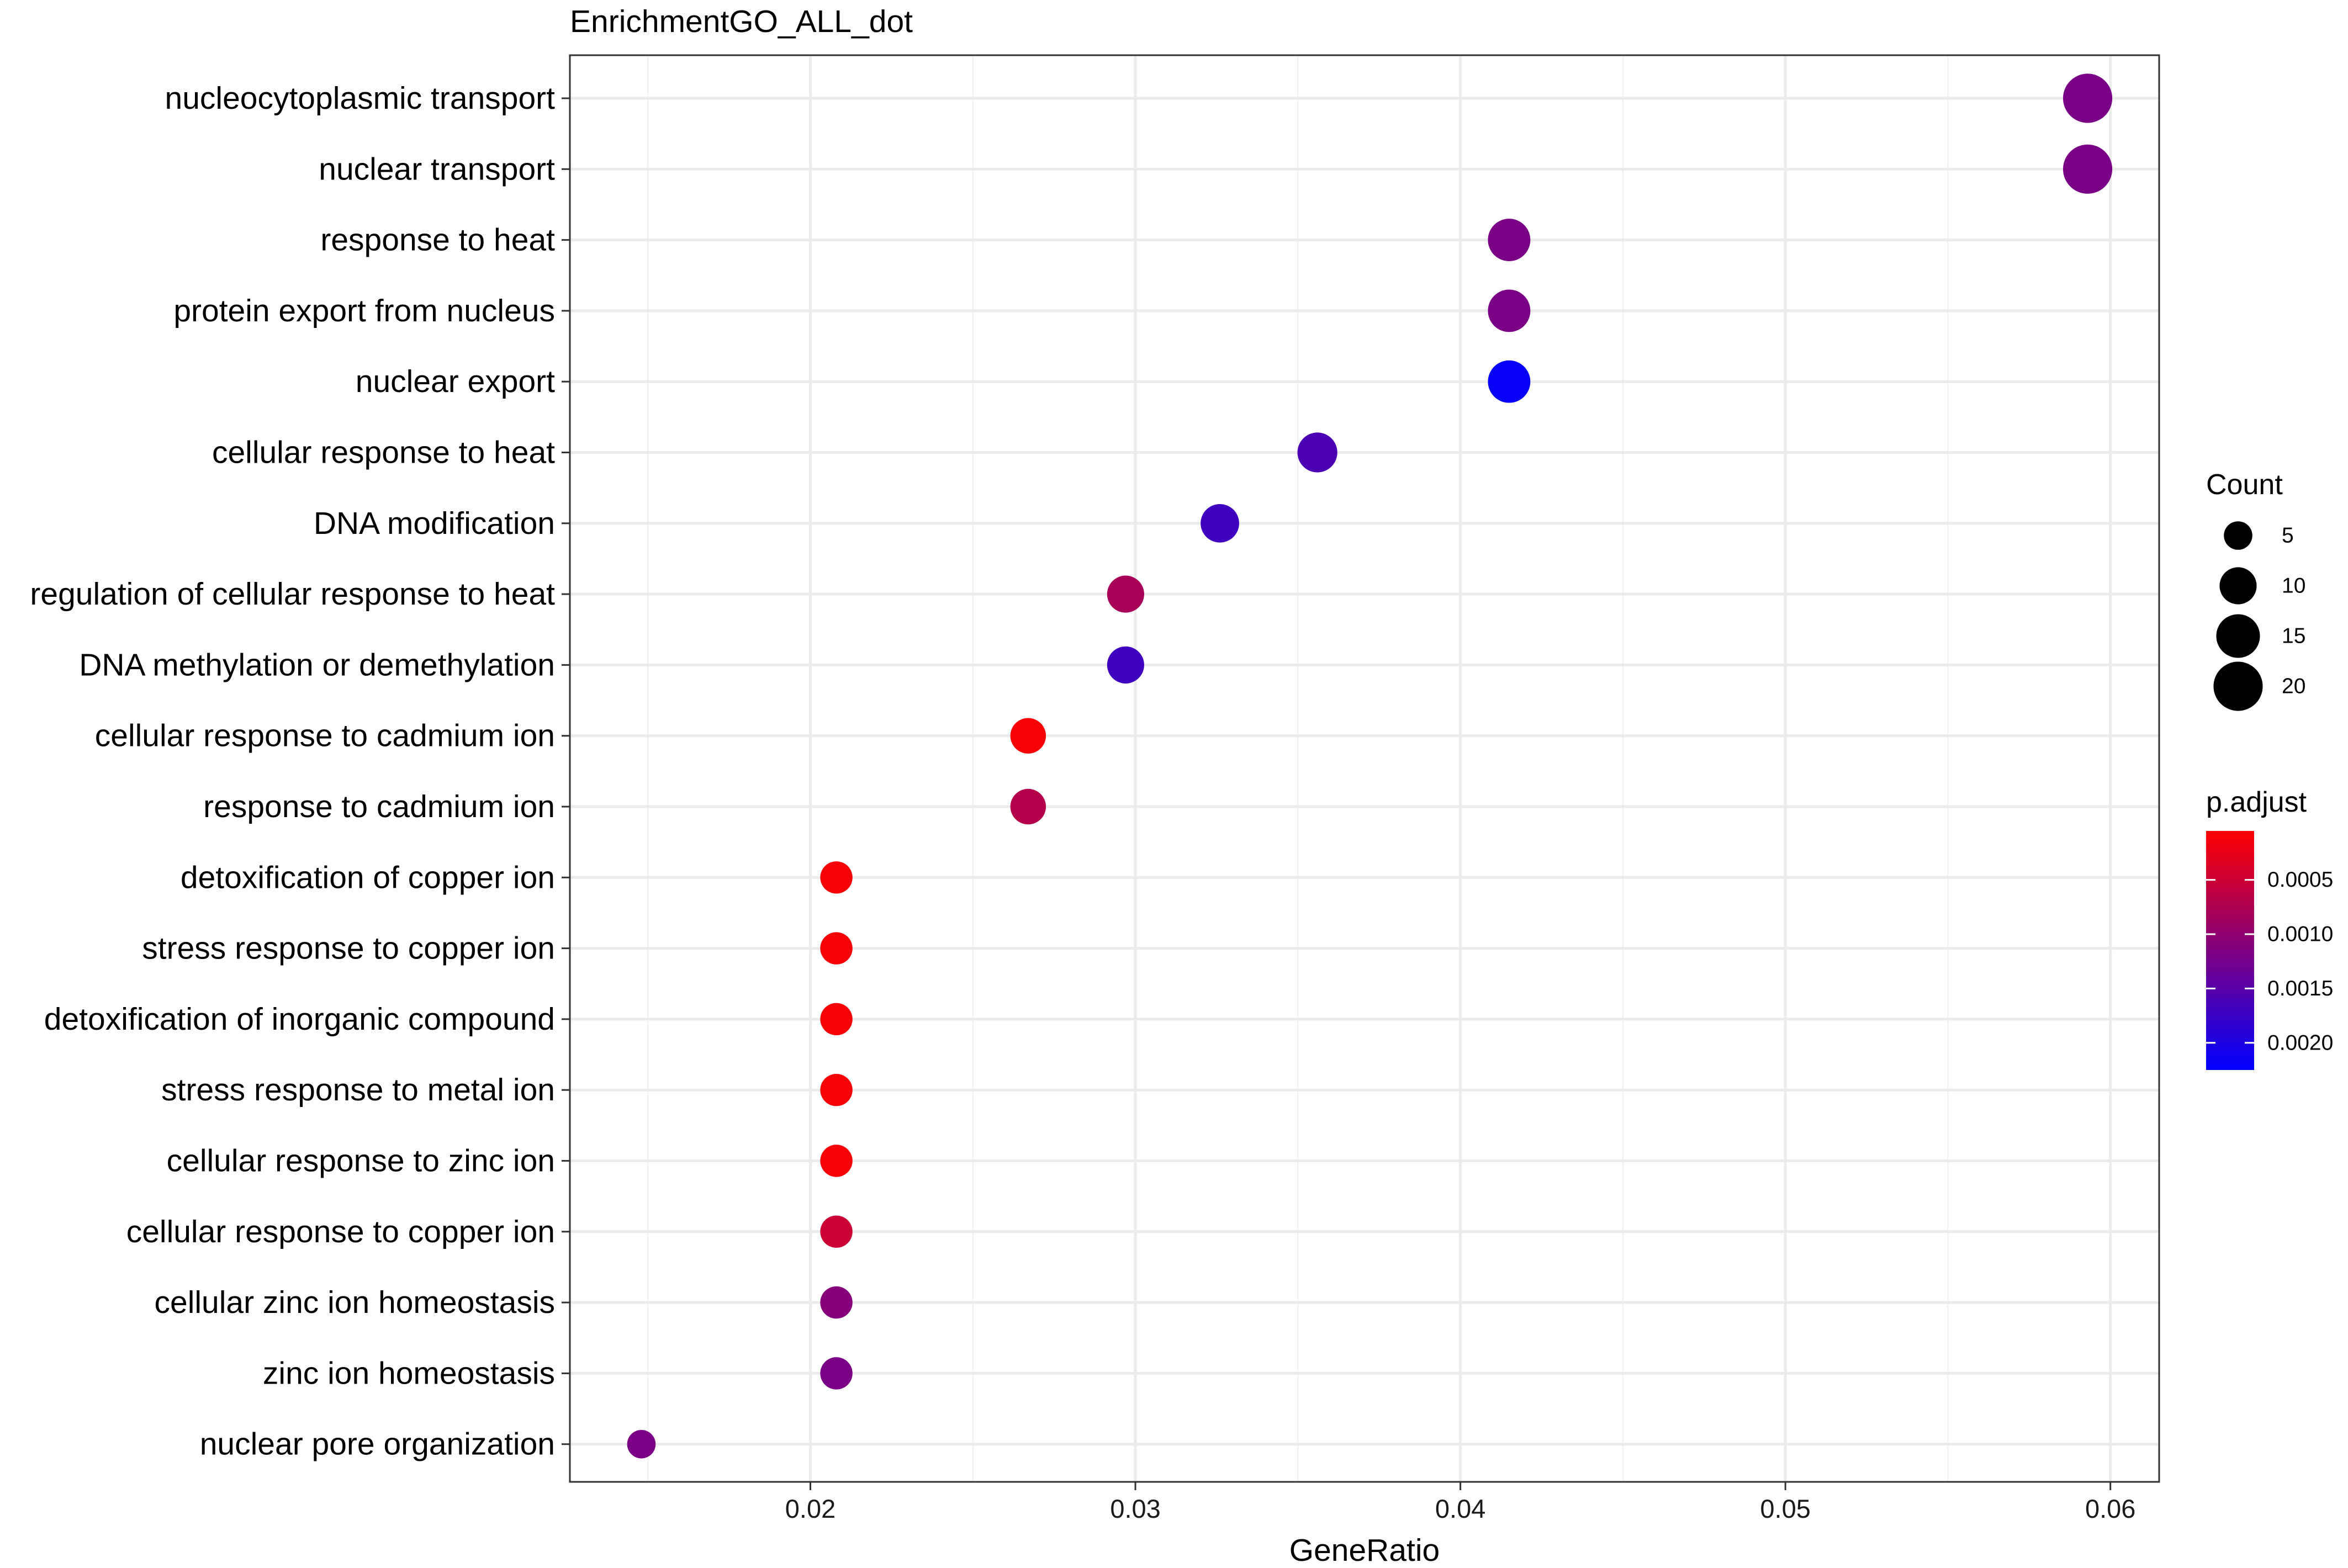 This screenshot has width=2348, height=1568. I want to click on p-adjust-legend-title: p.adjust, so click(2256, 802).